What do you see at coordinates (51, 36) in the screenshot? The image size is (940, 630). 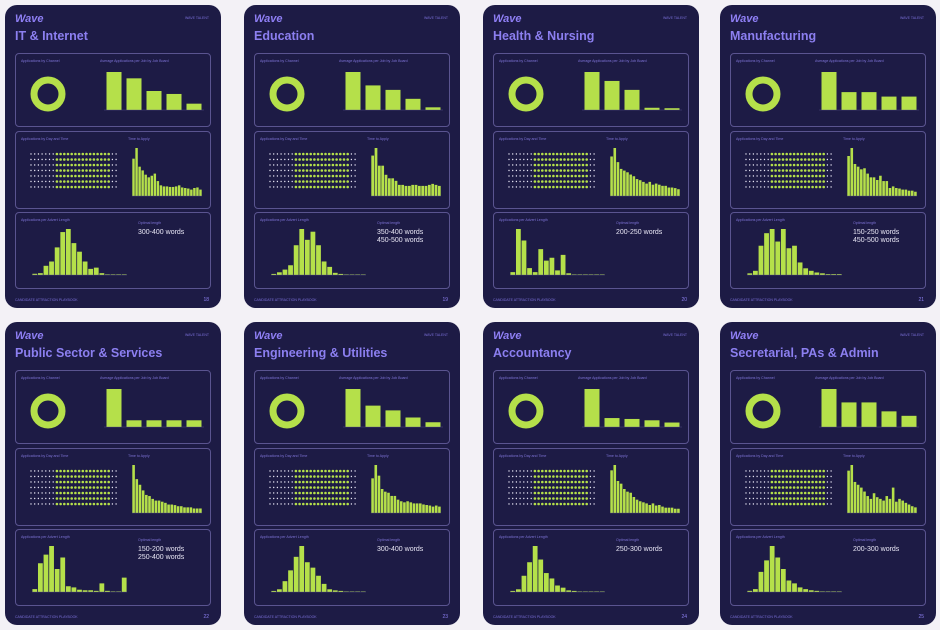 I see `page-title: IT & Internet` at bounding box center [51, 36].